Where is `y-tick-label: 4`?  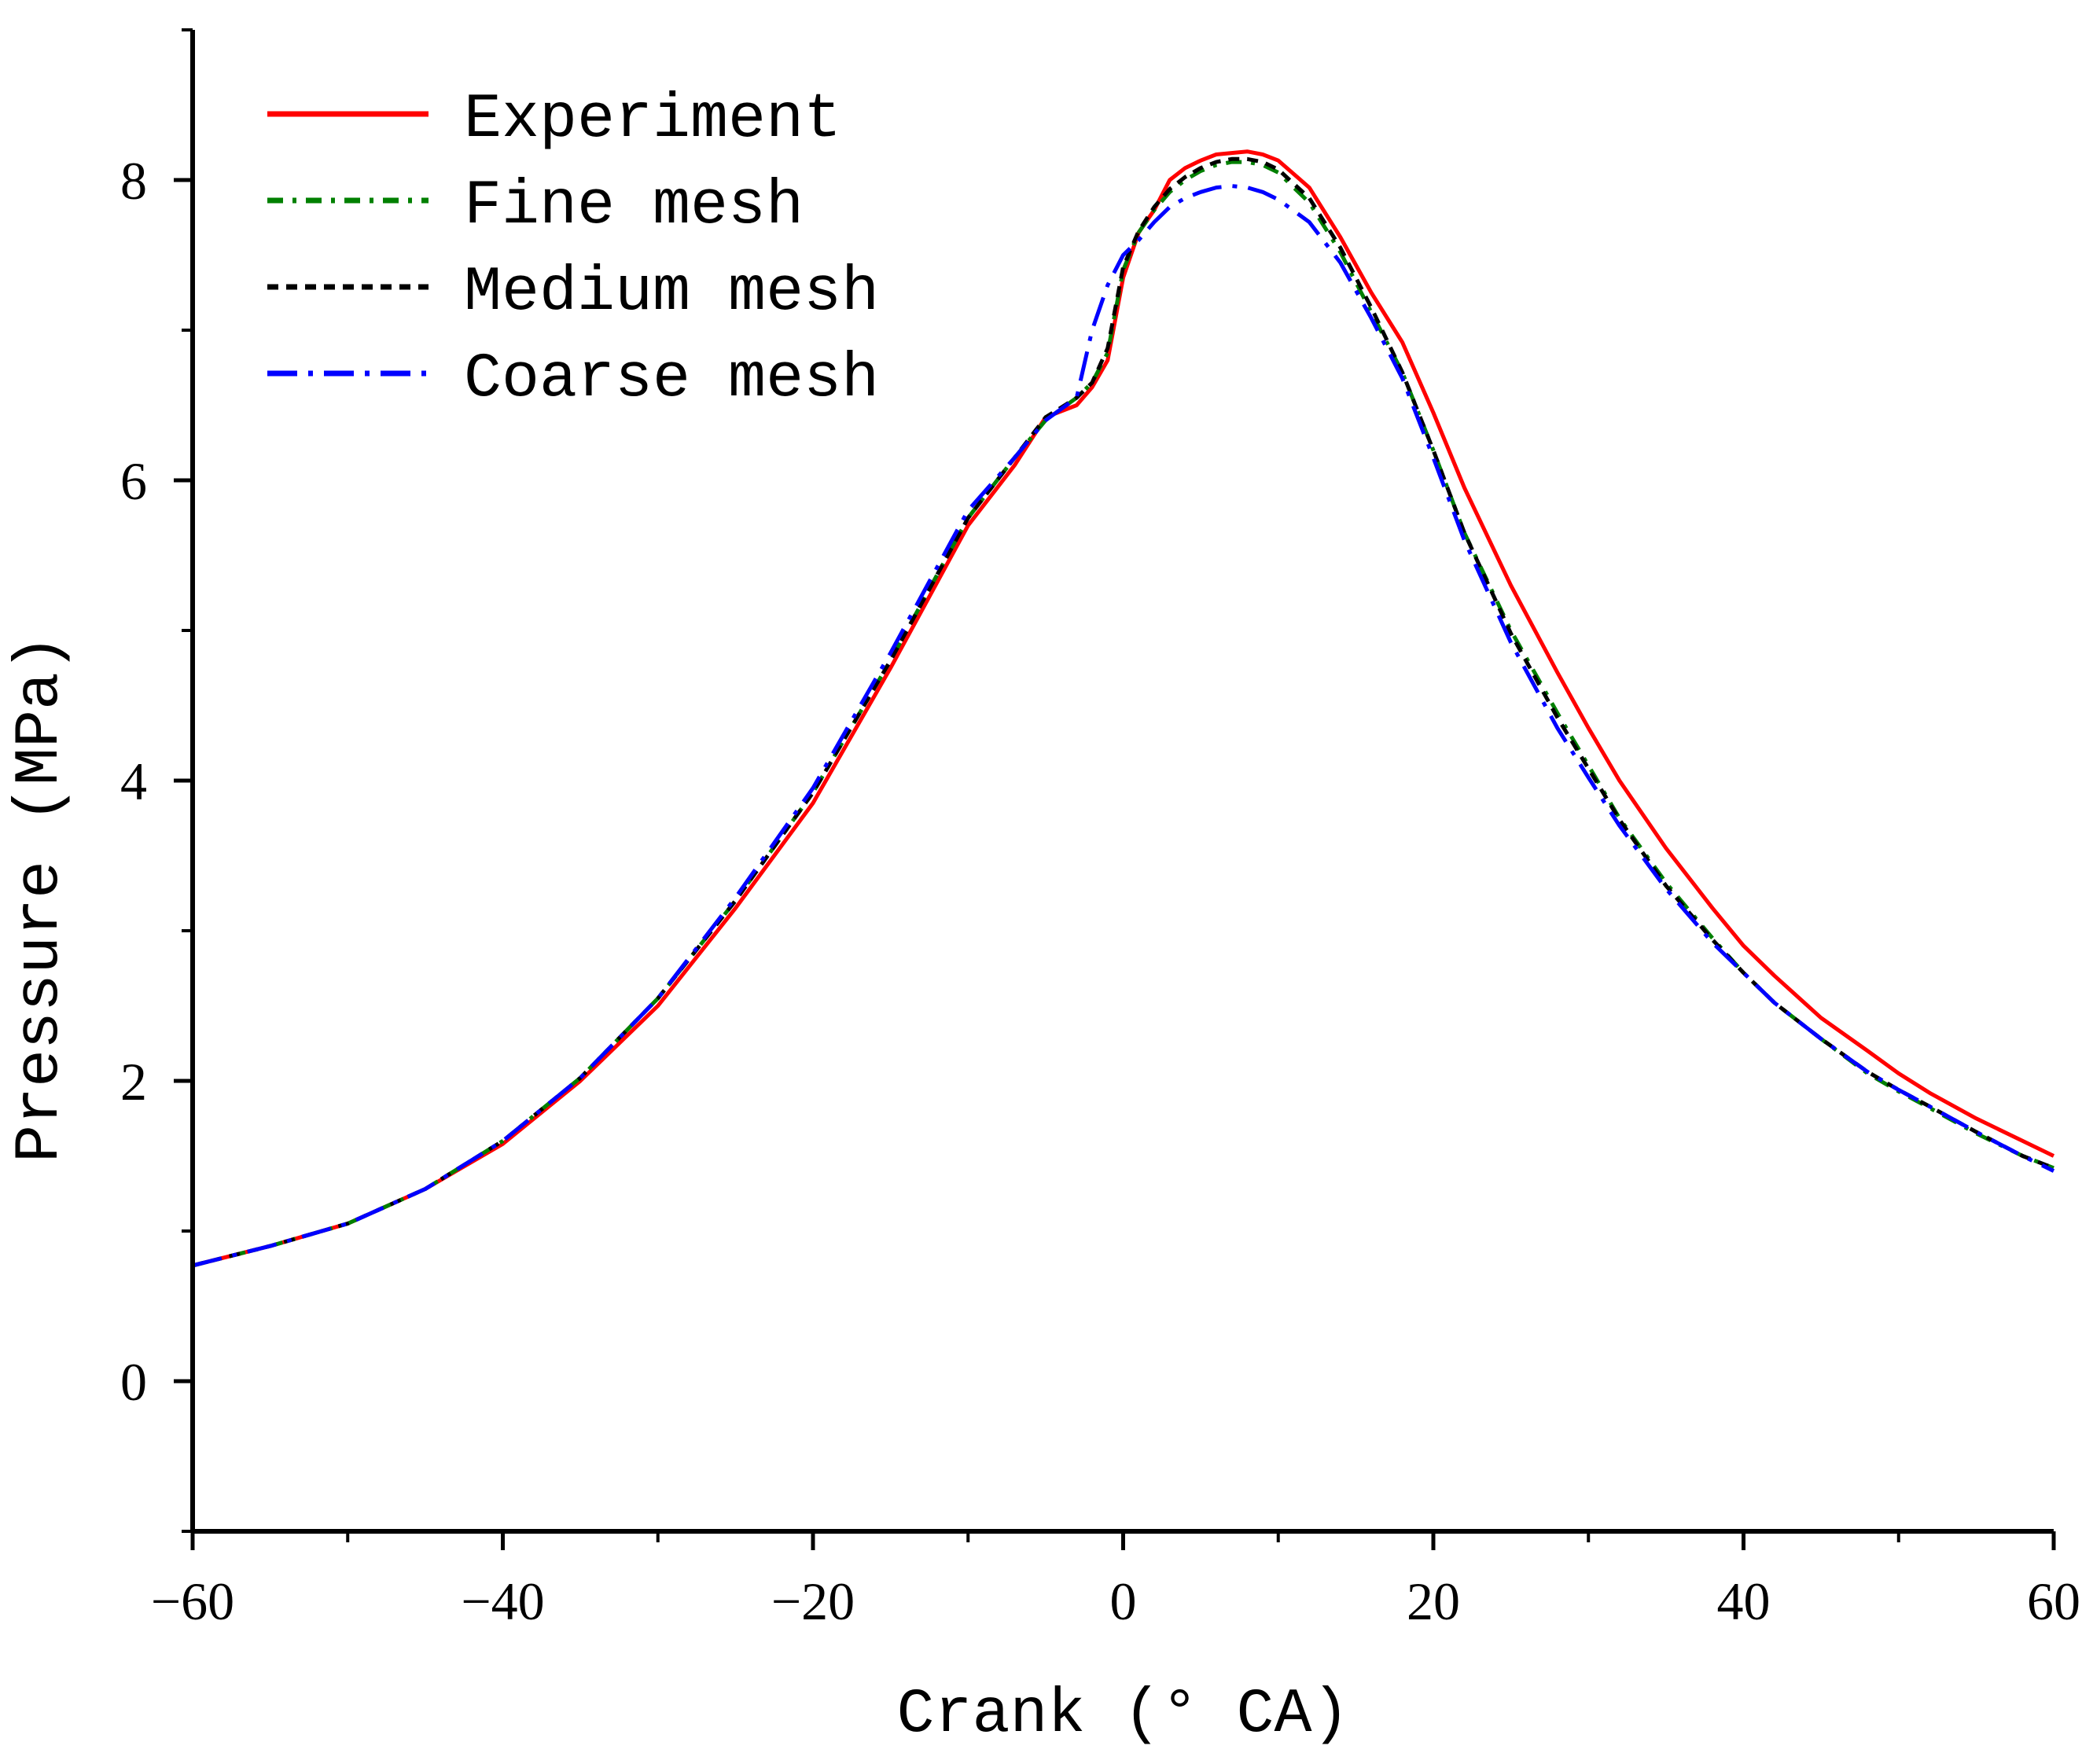 y-tick-label: 4 is located at coordinates (133, 782).